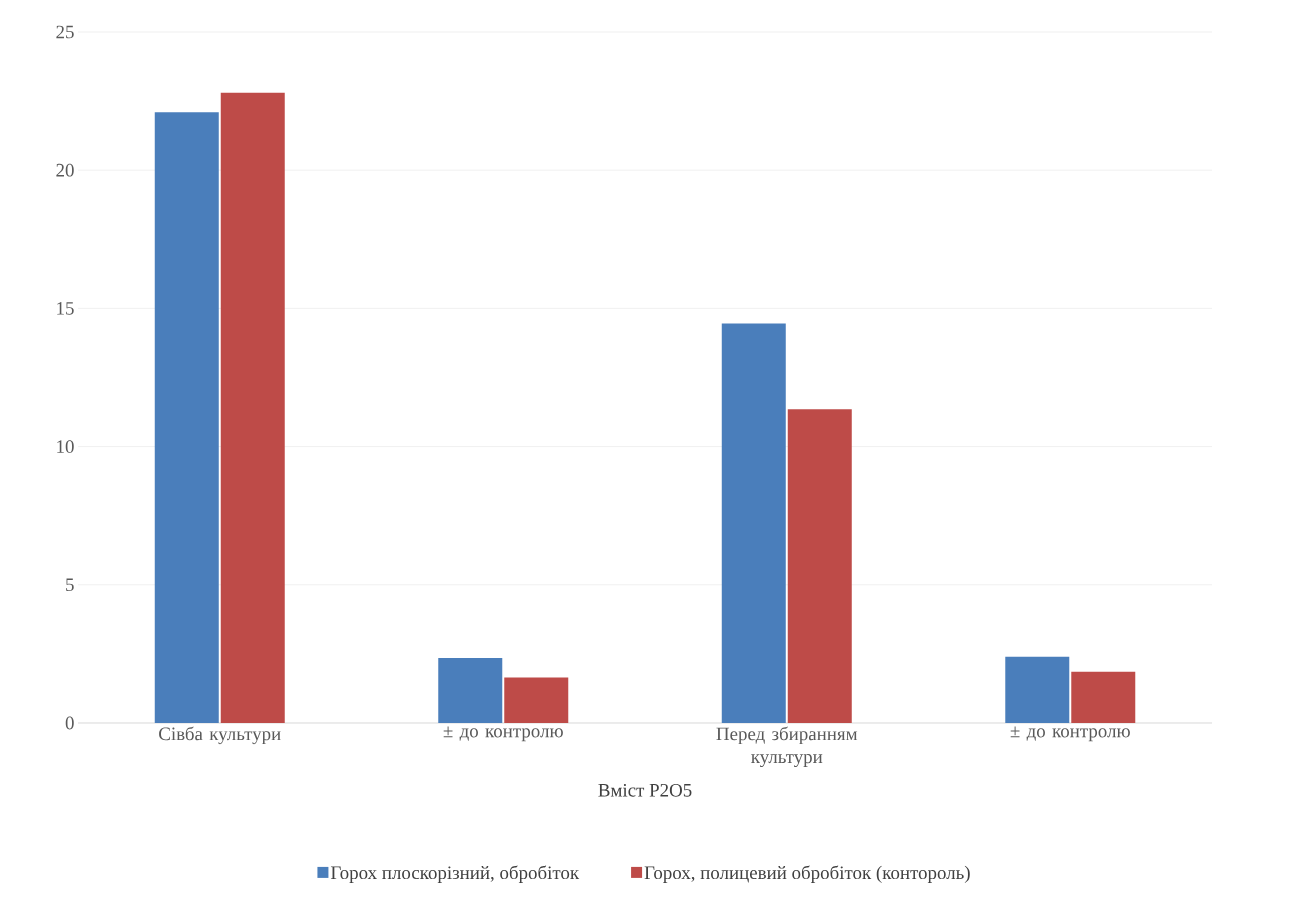 This screenshot has height=911, width=1302. Describe the element at coordinates (645, 790) in the screenshot. I see `x-axis-title: Вміст P2O5` at that location.